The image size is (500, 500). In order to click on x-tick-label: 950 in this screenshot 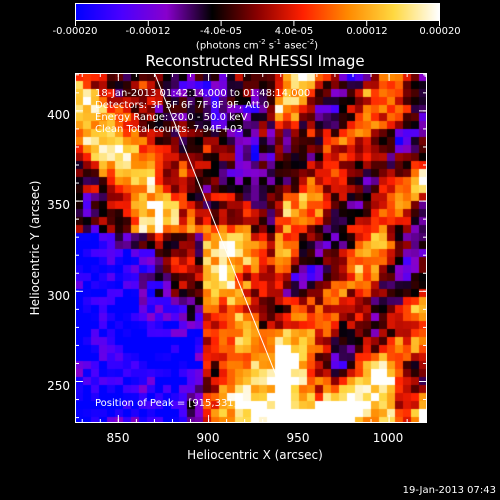, I will do `click(298, 438)`.